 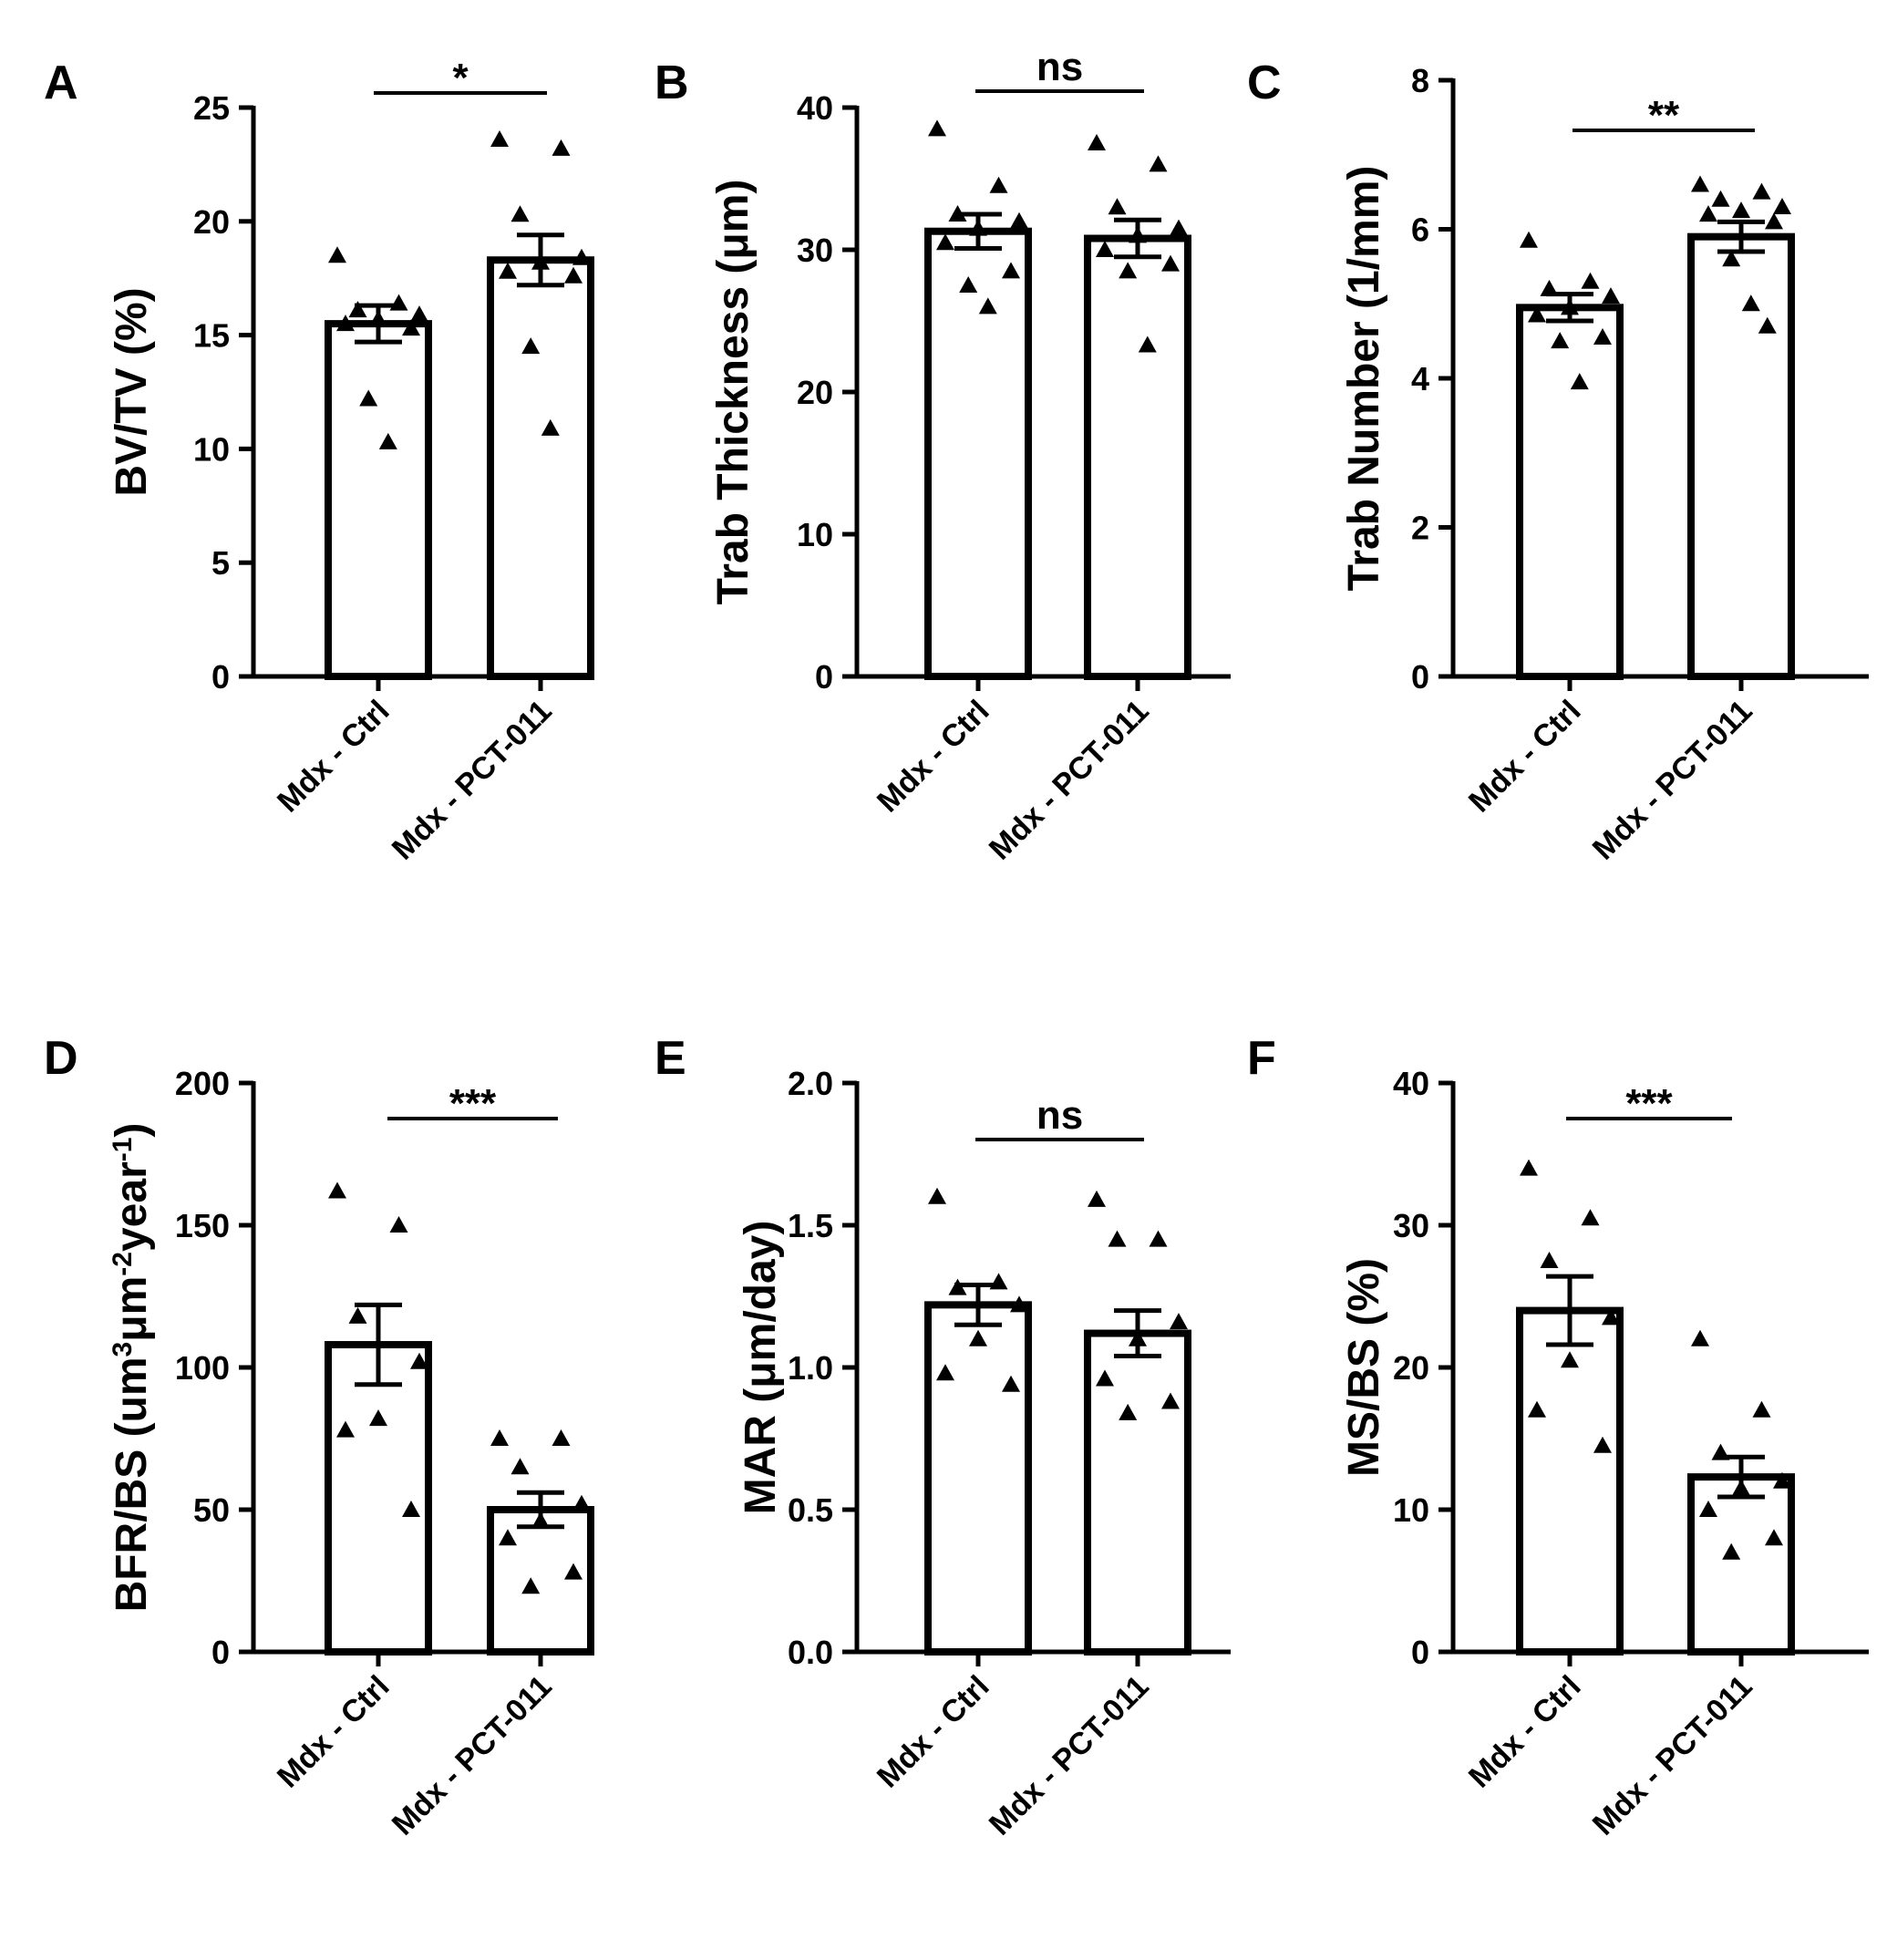 What do you see at coordinates (212, 108) in the screenshot?
I see `y-tick-label: 25` at bounding box center [212, 108].